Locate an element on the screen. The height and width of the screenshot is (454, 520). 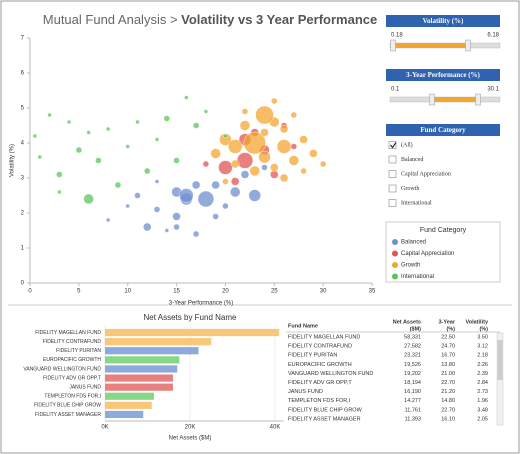
table-cell: 2.05 is located at coordinates (482, 419).